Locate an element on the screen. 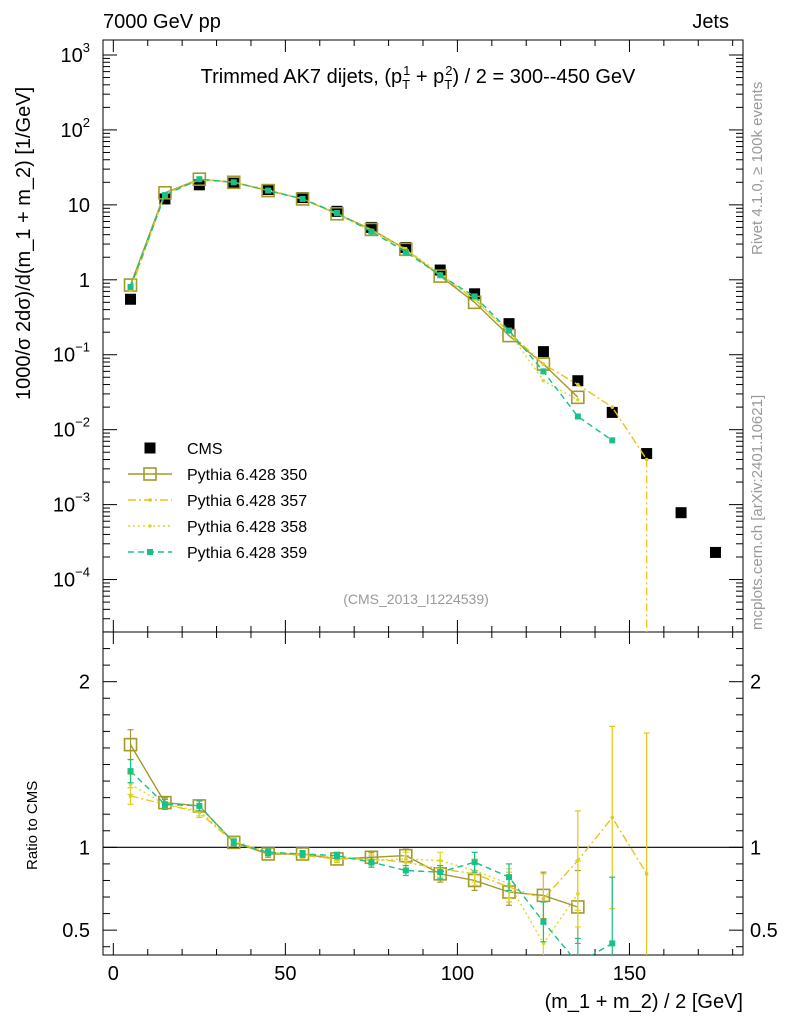 Image resolution: width=786 pixels, height=1024 pixels. title-sup-2: 2 is located at coordinates (448, 70).